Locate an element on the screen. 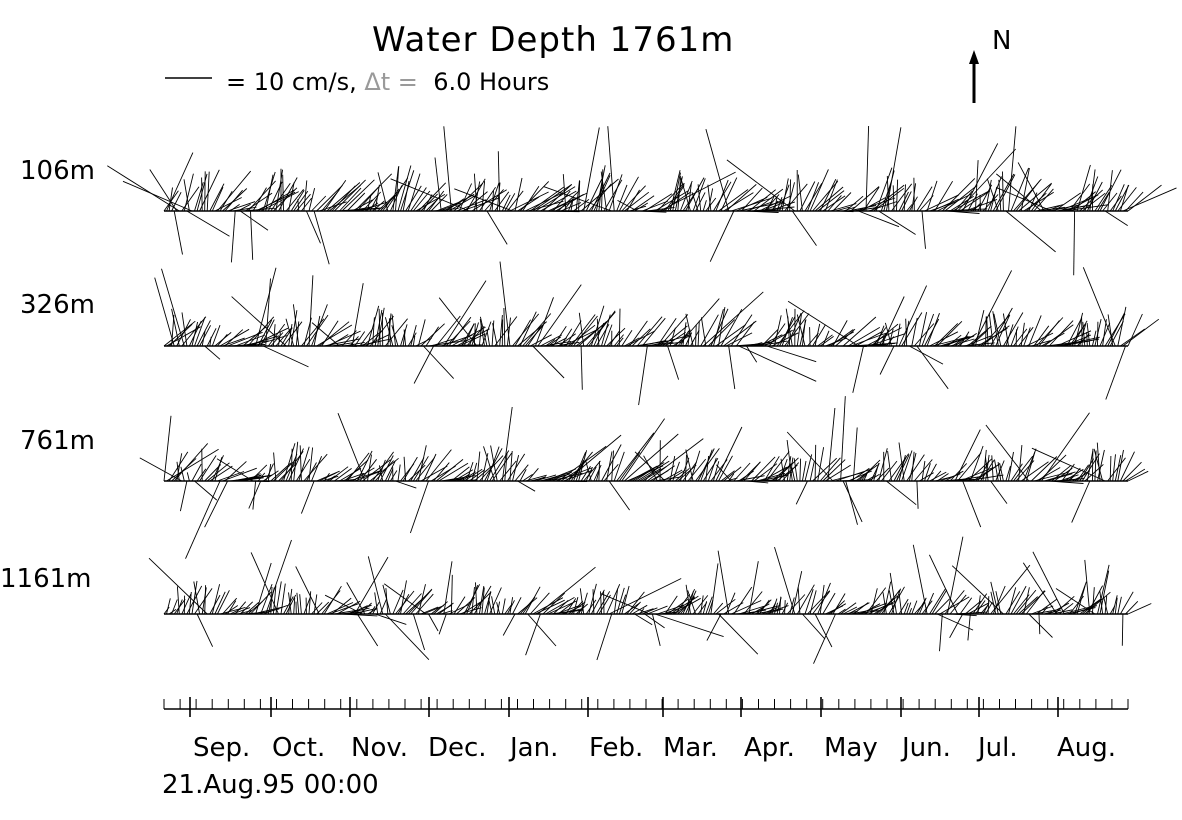 The width and height of the screenshot is (1182, 820). north-arrow-head is located at coordinates (974, 57).